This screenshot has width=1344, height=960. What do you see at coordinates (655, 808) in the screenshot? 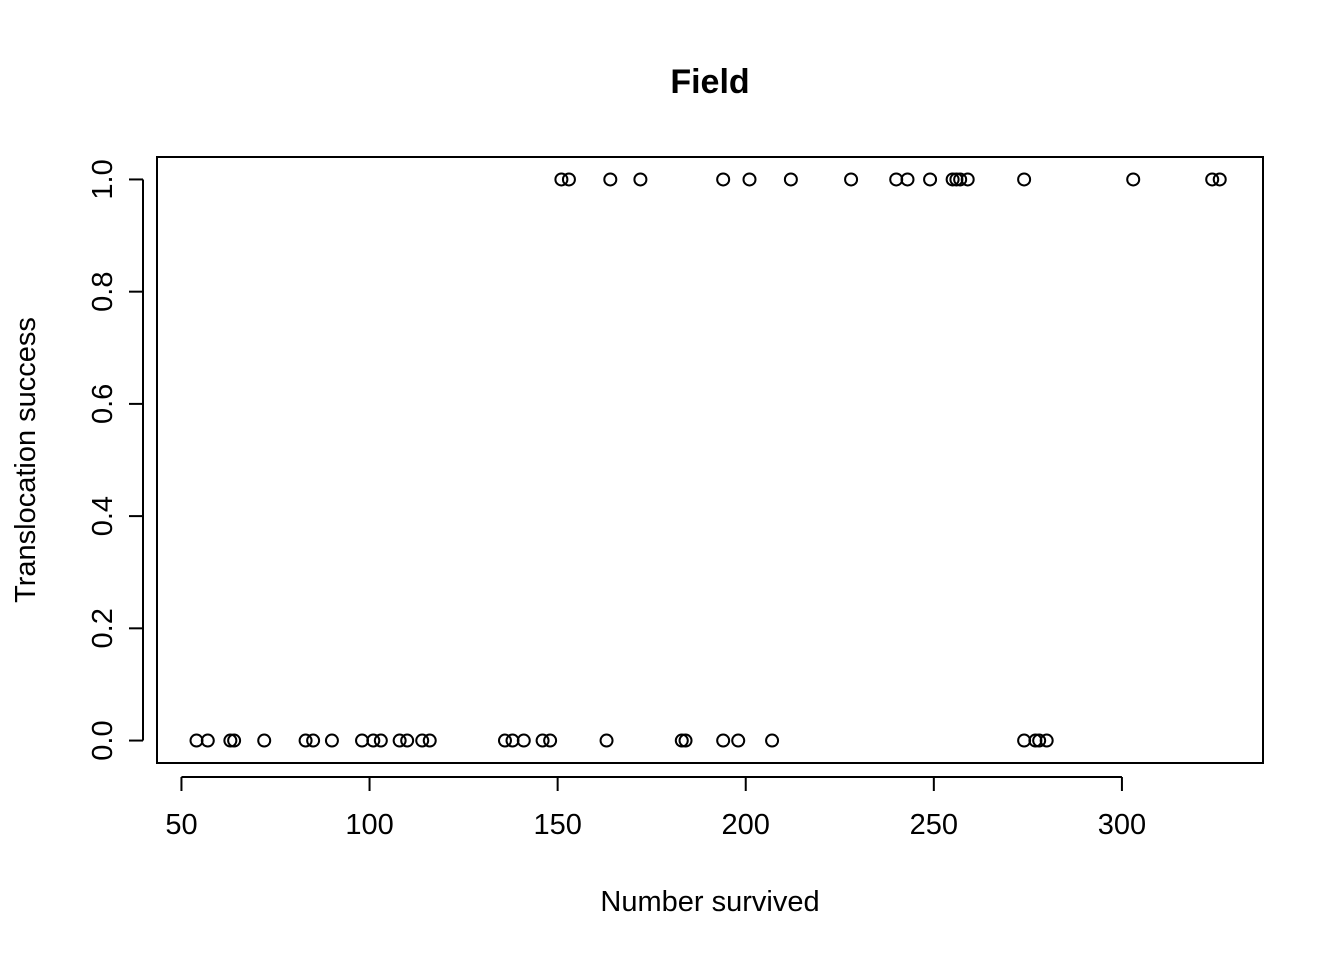
I see `x-axis: 50 100 150 200 250 300` at bounding box center [655, 808].